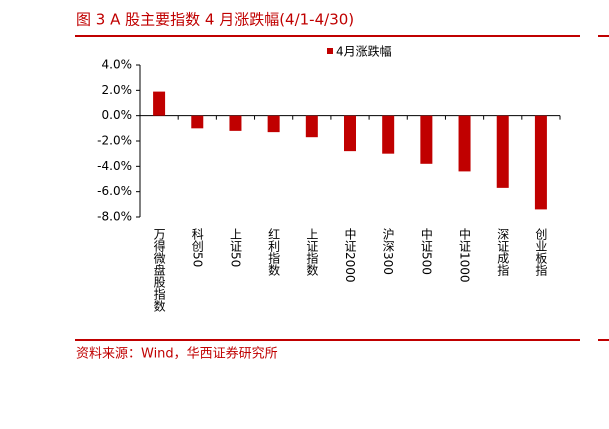 This screenshot has width=609, height=429. I want to click on x-tick-label: 沪深300, so click(388, 251).